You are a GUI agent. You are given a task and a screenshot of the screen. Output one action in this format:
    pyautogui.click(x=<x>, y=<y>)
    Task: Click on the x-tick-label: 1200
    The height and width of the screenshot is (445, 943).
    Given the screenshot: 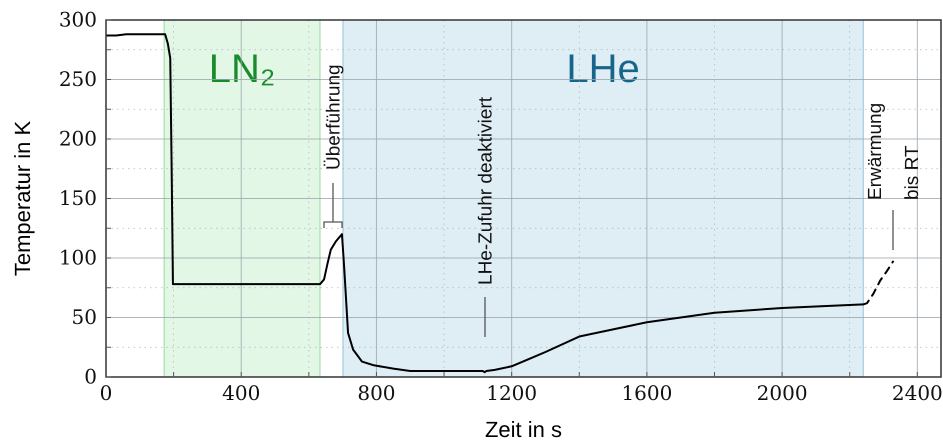 What is the action you would take?
    pyautogui.click(x=512, y=393)
    